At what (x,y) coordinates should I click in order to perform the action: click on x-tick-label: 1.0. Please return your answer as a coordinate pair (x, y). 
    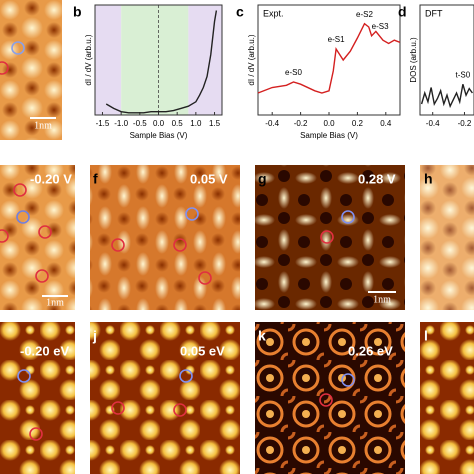
    Looking at the image, I should click on (196, 123).